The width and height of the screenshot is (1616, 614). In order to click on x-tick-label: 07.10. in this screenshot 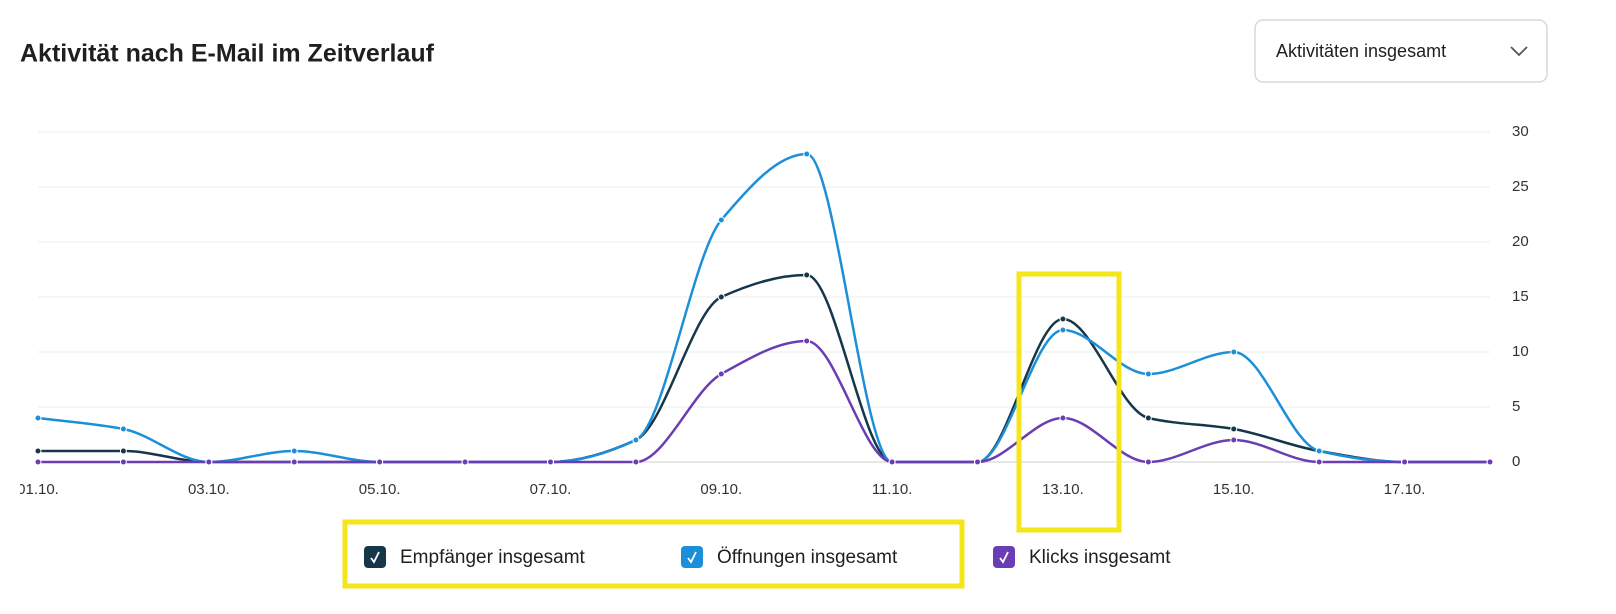, I will do `click(551, 489)`.